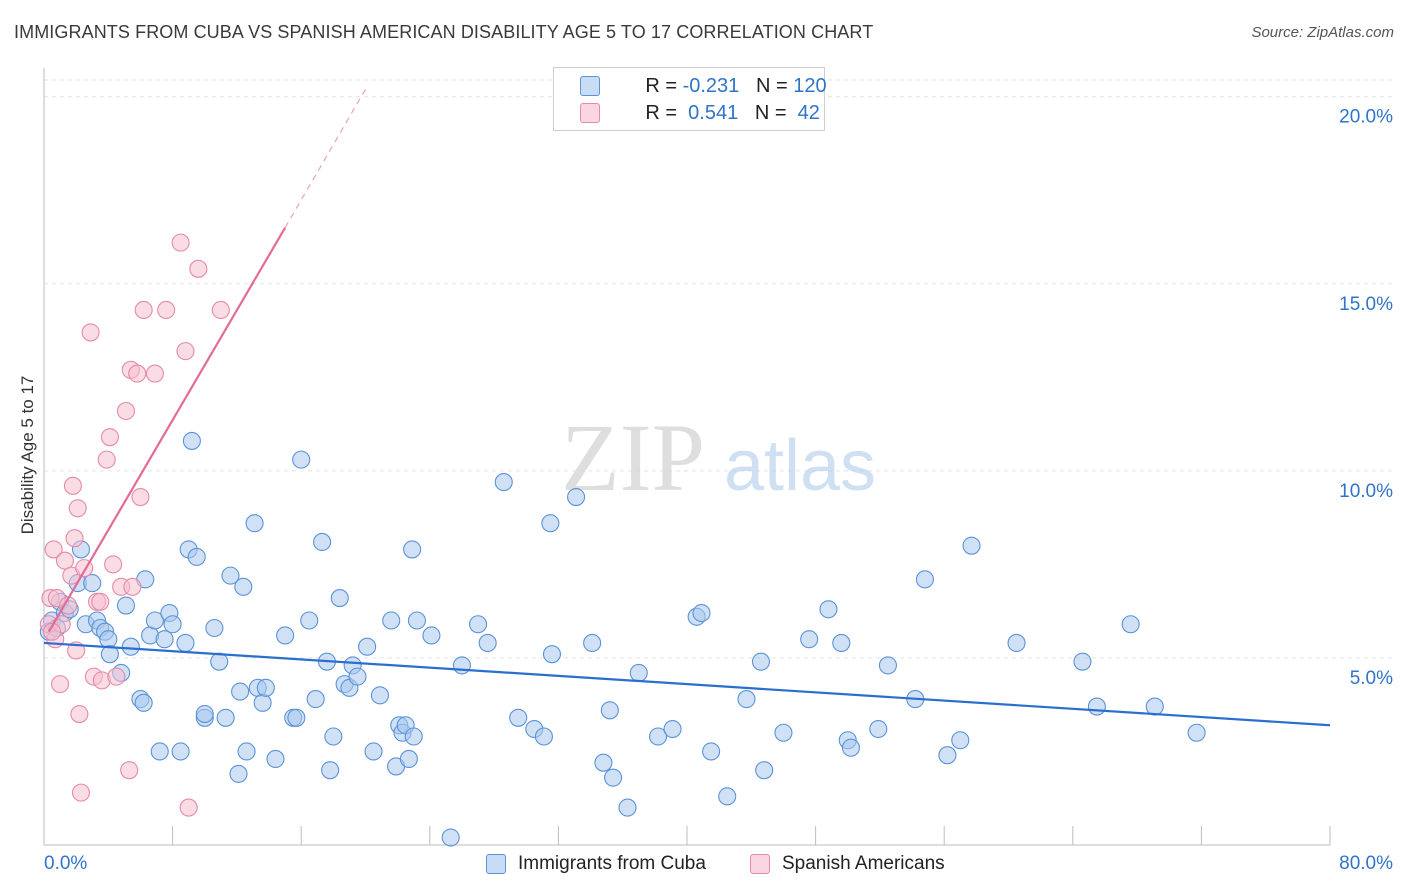  Describe the element at coordinates (690, 99) in the screenshot. I see `stats-legend: R = -0.231 N = 120 R = 0.541 N = 42` at that location.